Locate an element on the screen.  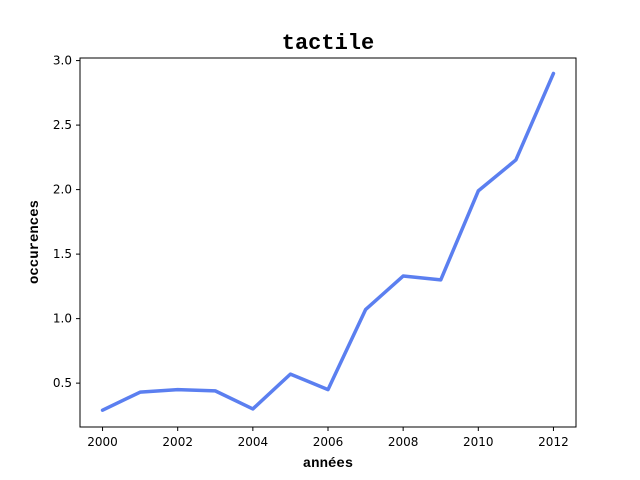
x-tick-label: 2002 is located at coordinates (177, 442).